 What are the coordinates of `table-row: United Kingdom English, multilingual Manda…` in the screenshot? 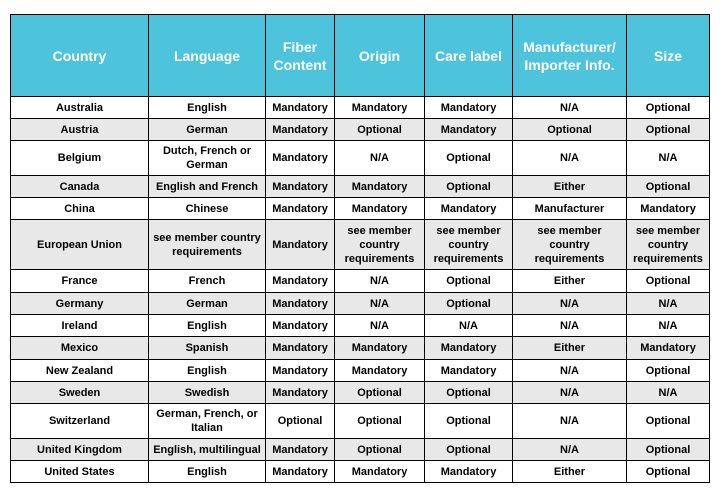 It's located at (360, 449).